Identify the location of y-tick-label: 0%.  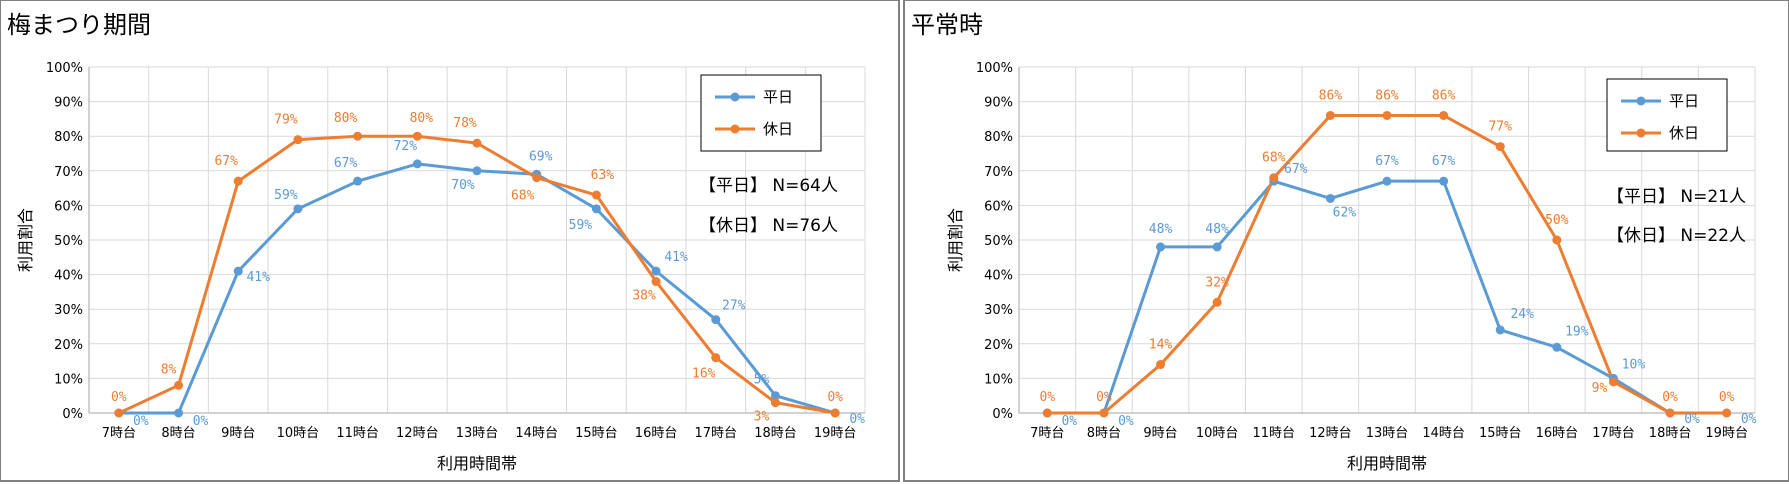
(72, 414).